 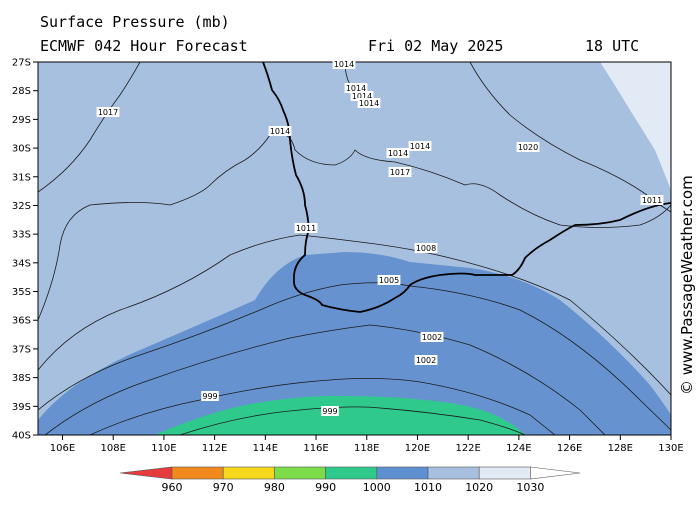 What do you see at coordinates (21, 436) in the screenshot?
I see `lat-tick-label: 40S` at bounding box center [21, 436].